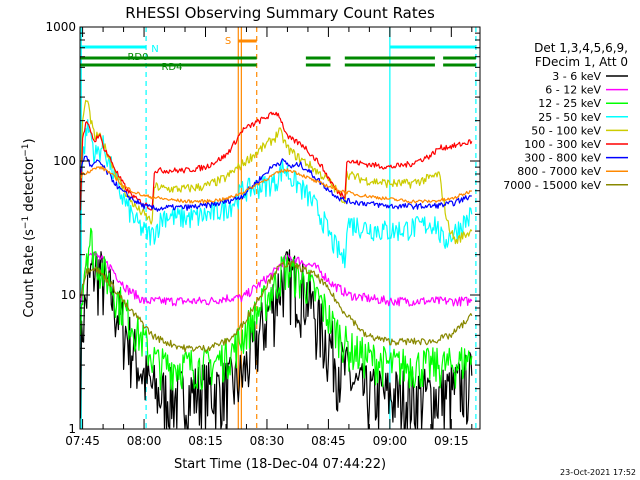  I want to click on flag-label-n: N, so click(154, 49).